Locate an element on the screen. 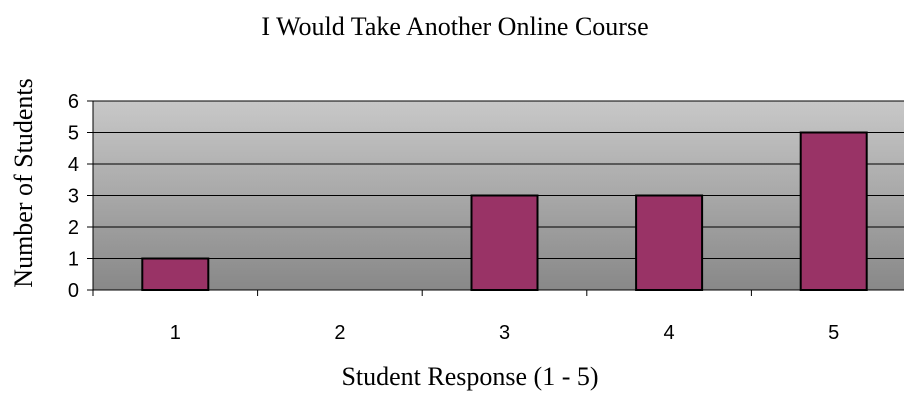  y-tick-label-6: 6 is located at coordinates (73, 102).